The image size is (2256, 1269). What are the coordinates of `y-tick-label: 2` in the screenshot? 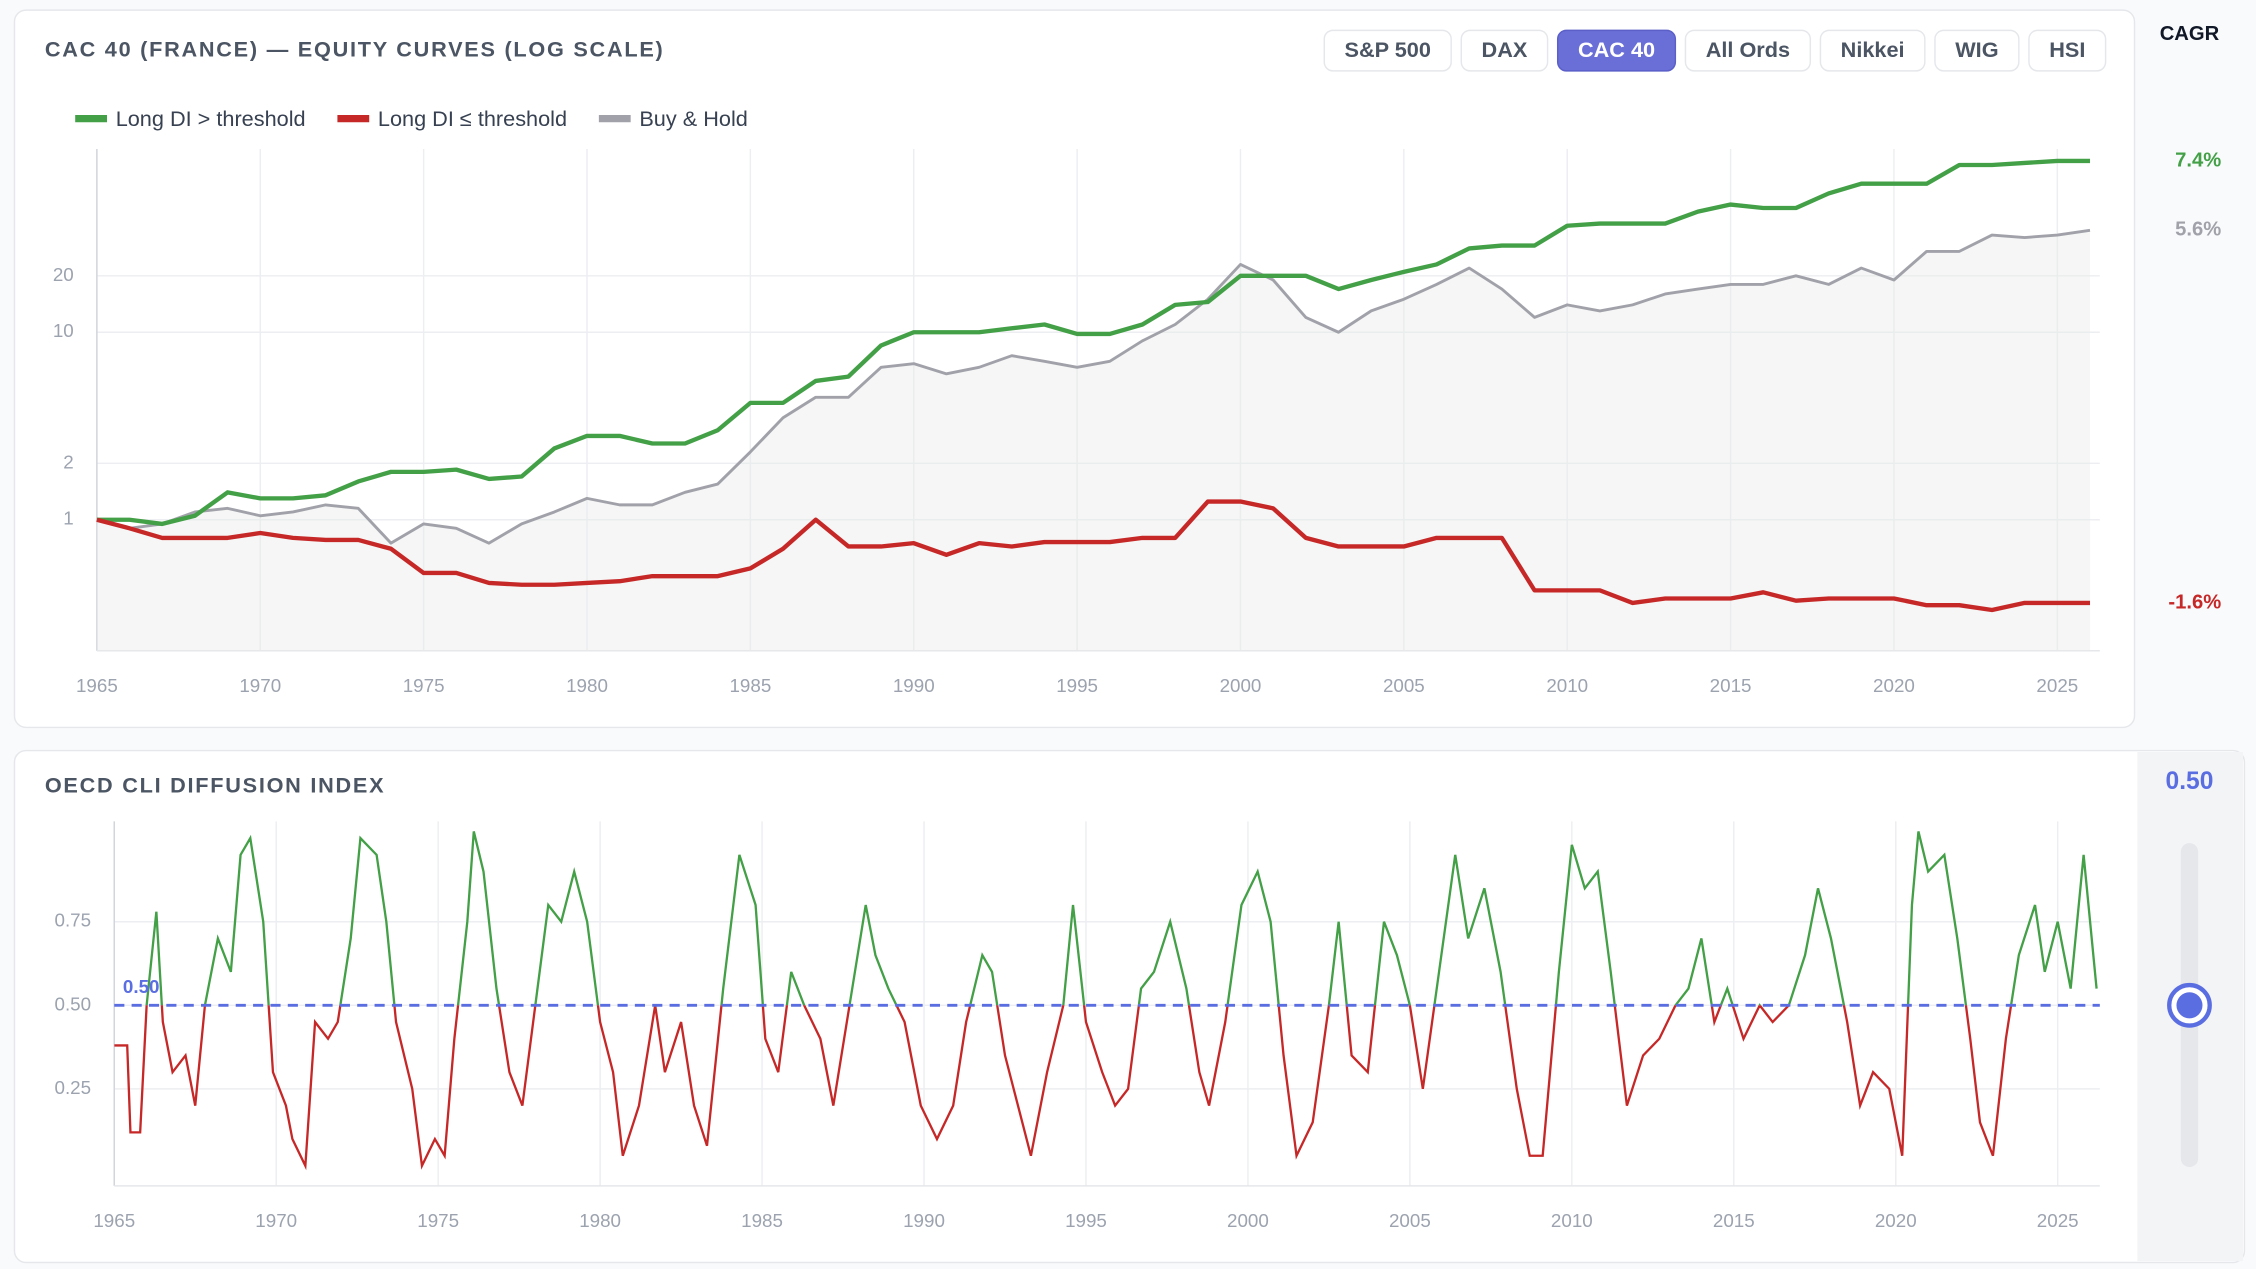 It's located at (68, 461).